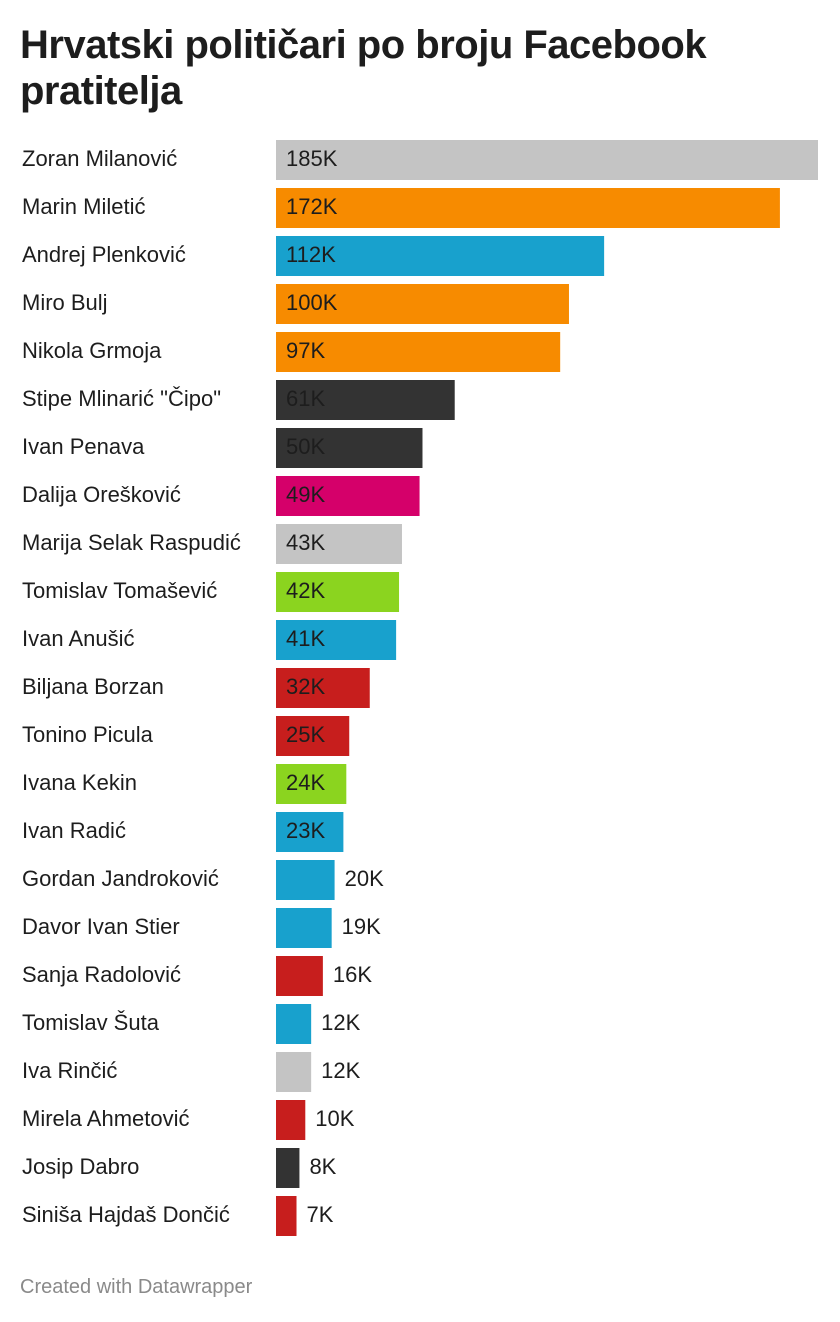  Describe the element at coordinates (320, 1214) in the screenshot. I see `value-label: 7K` at that location.